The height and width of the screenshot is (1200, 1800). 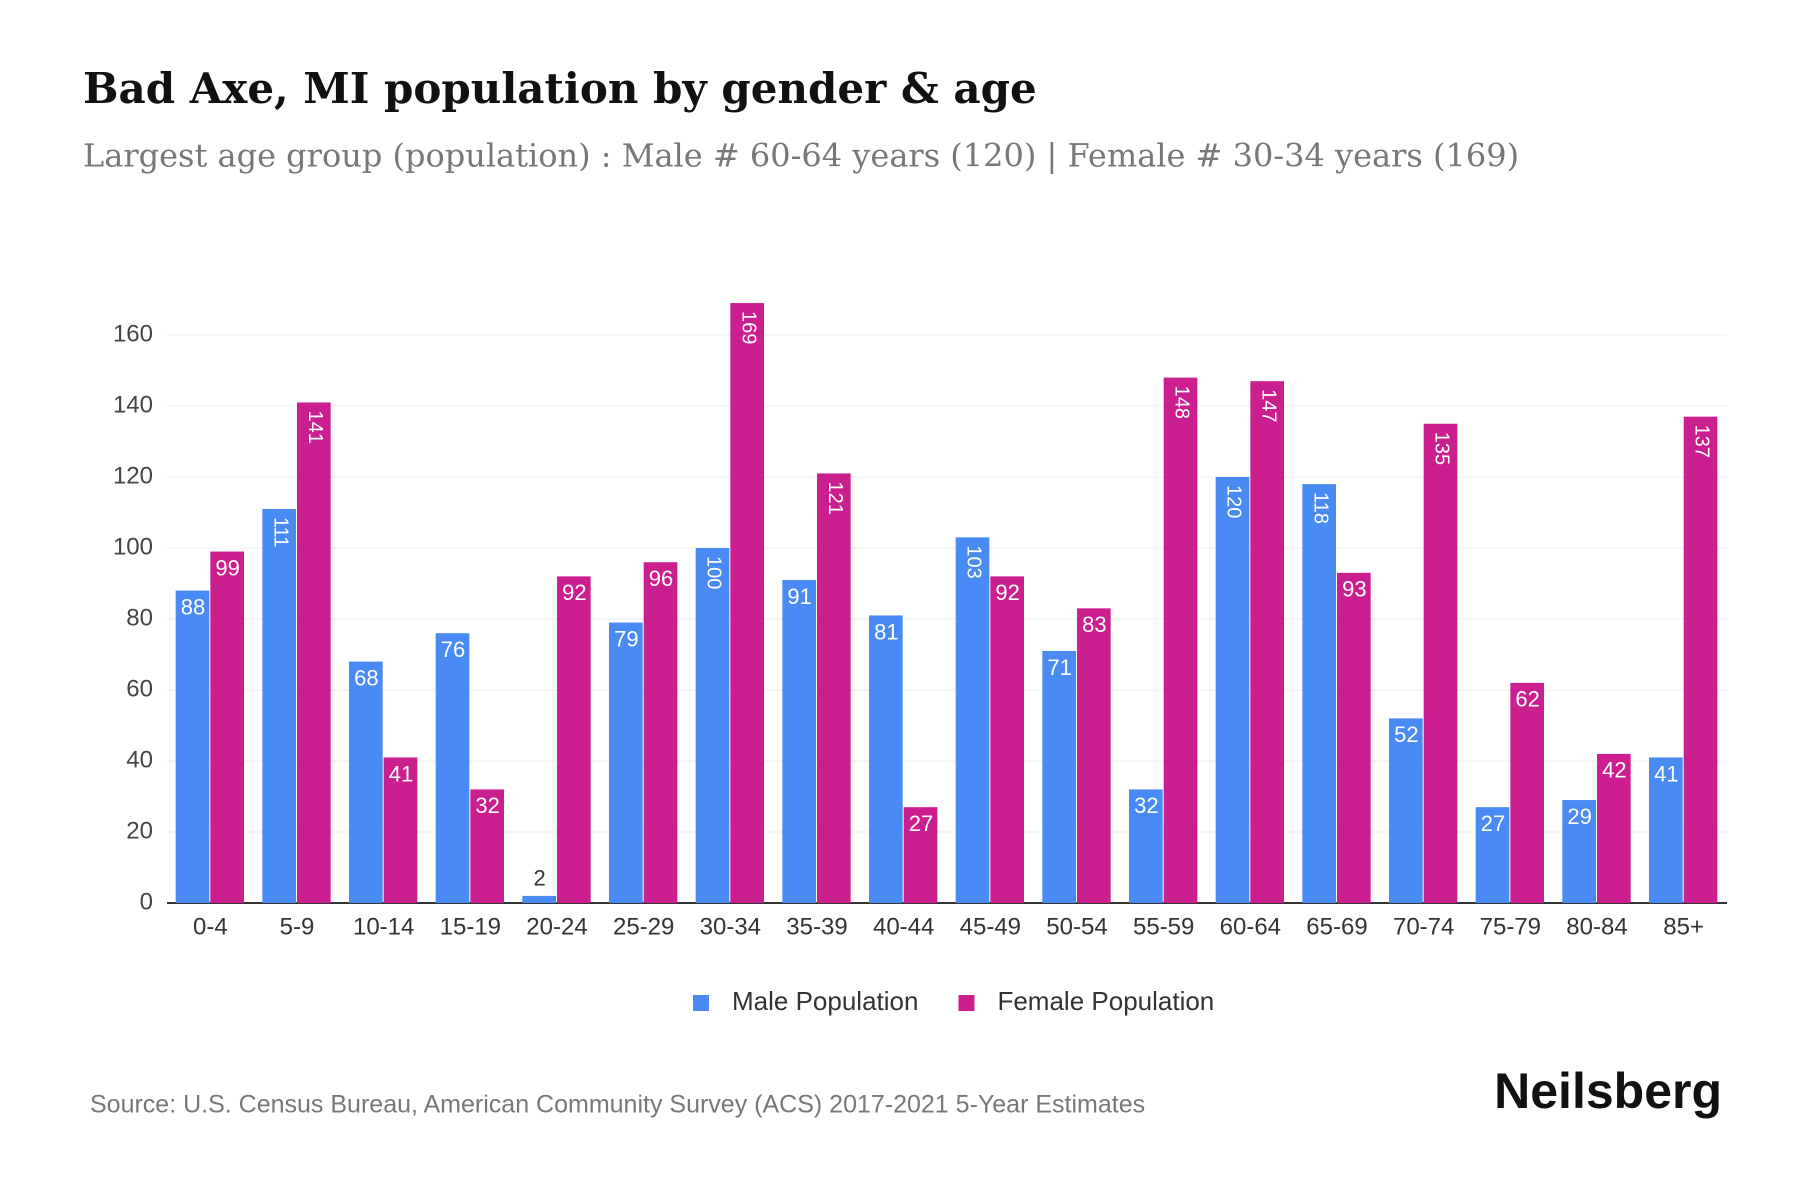 I want to click on x-tick-label: 30-34, so click(x=730, y=926).